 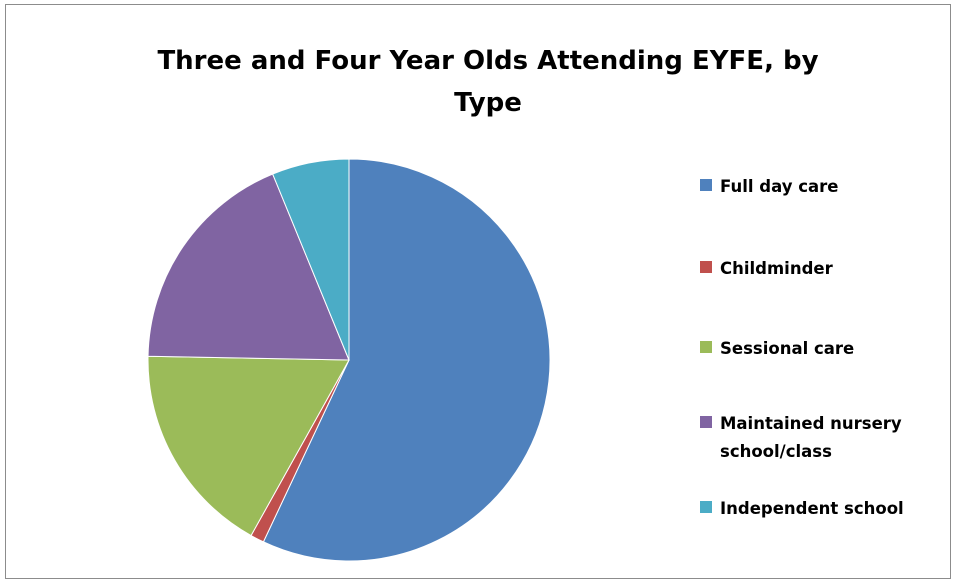 I want to click on legend-label-sessional-care: Sessional care, so click(x=838, y=349).